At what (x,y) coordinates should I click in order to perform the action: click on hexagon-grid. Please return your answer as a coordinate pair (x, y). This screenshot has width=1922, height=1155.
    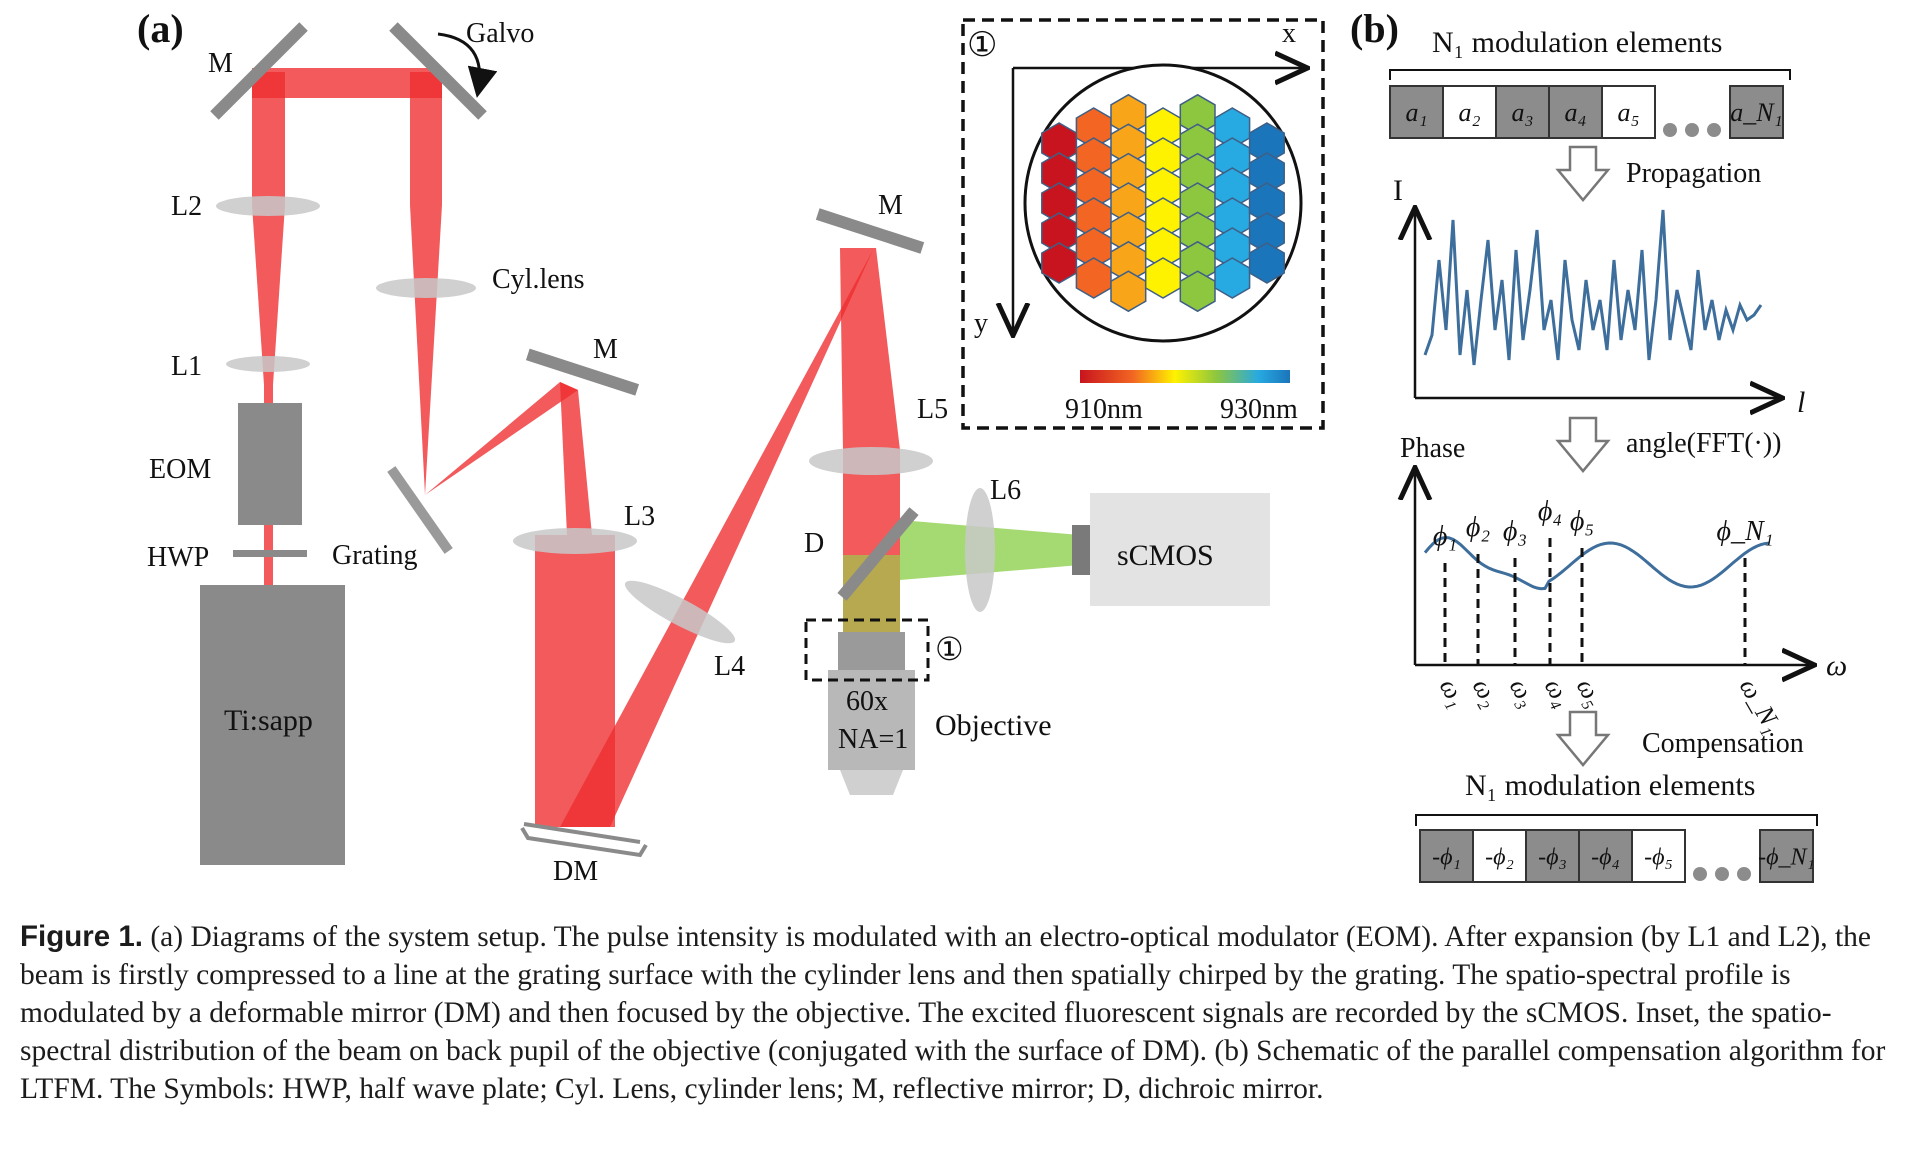
    Looking at the image, I should click on (1163, 203).